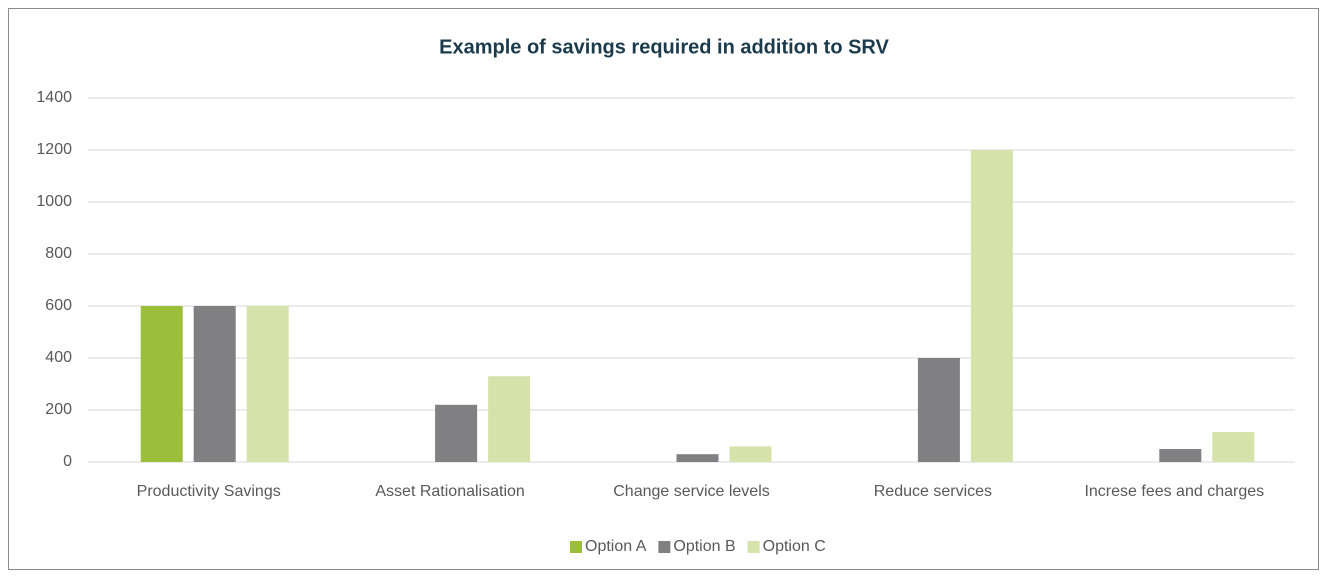 The height and width of the screenshot is (583, 1327). I want to click on y-tick-label: 400, so click(58, 357).